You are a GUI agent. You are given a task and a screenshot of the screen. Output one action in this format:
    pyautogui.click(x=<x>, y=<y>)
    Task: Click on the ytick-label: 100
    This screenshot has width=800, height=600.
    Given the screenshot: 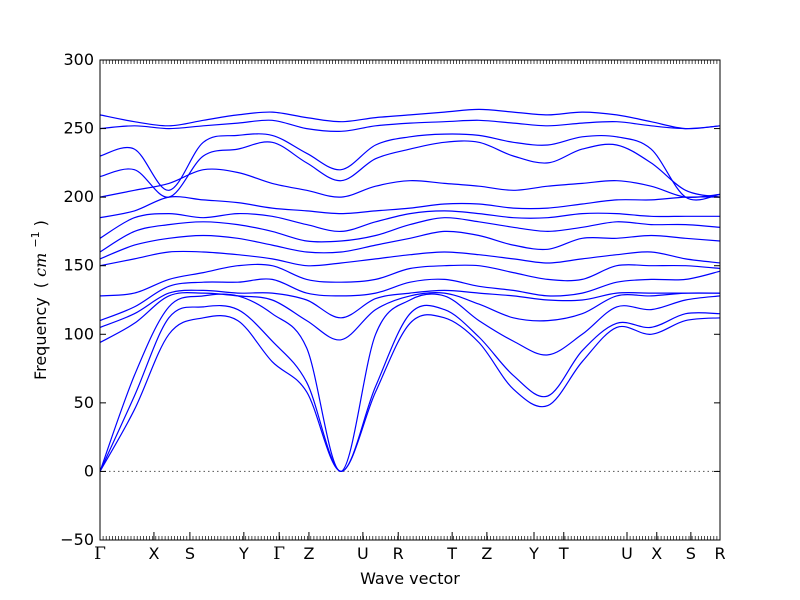 What is the action you would take?
    pyautogui.click(x=78, y=333)
    